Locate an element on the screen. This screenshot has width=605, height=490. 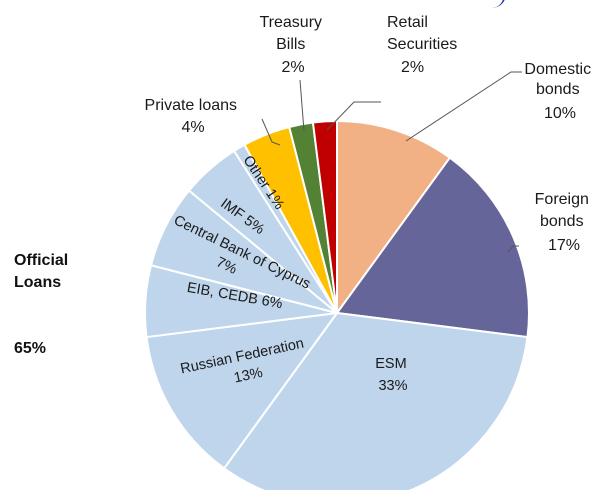
label-domestic-bonds: Domestic bonds 10% is located at coordinates (559, 91).